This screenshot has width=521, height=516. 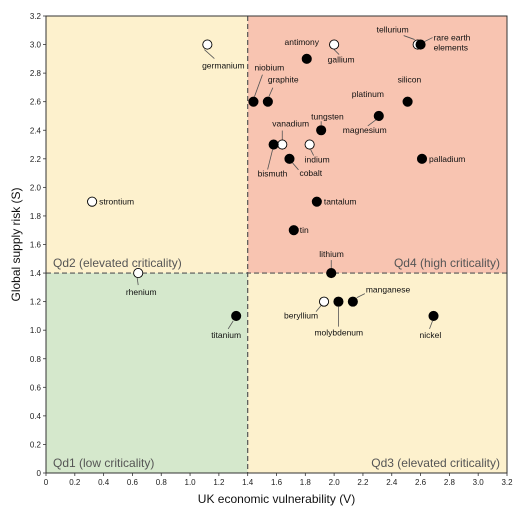 What do you see at coordinates (435, 463) in the screenshot?
I see `qd3-label: Qd3 (elevated criticality)` at bounding box center [435, 463].